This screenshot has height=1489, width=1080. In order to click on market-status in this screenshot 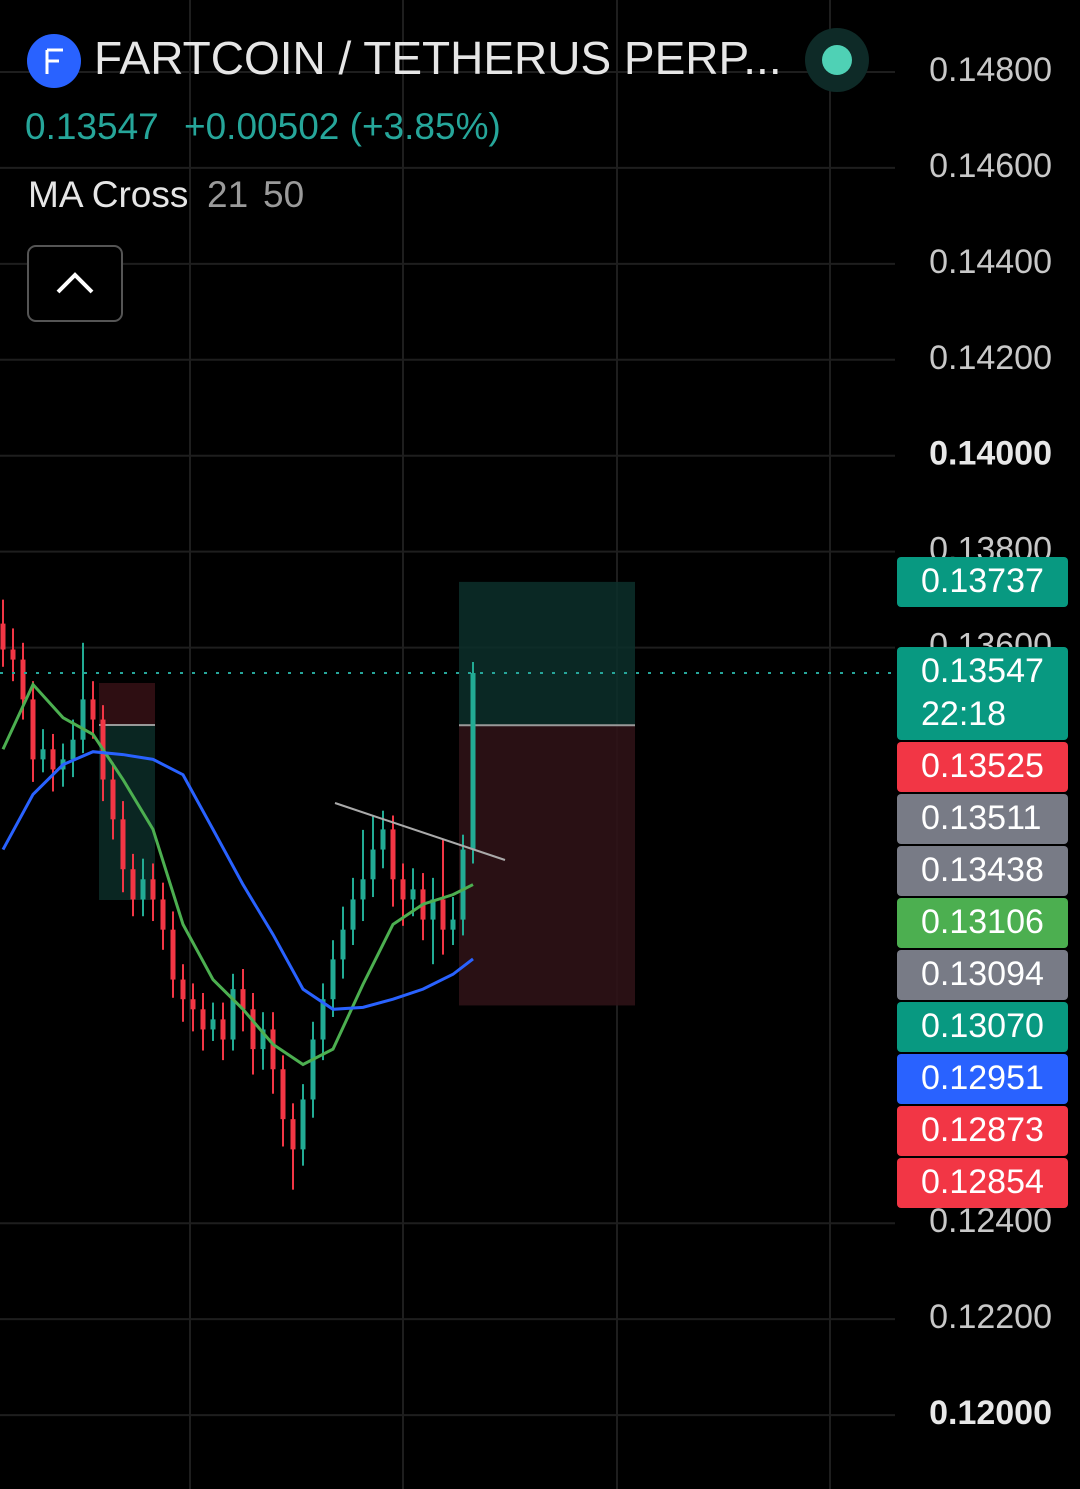, I will do `click(837, 60)`.